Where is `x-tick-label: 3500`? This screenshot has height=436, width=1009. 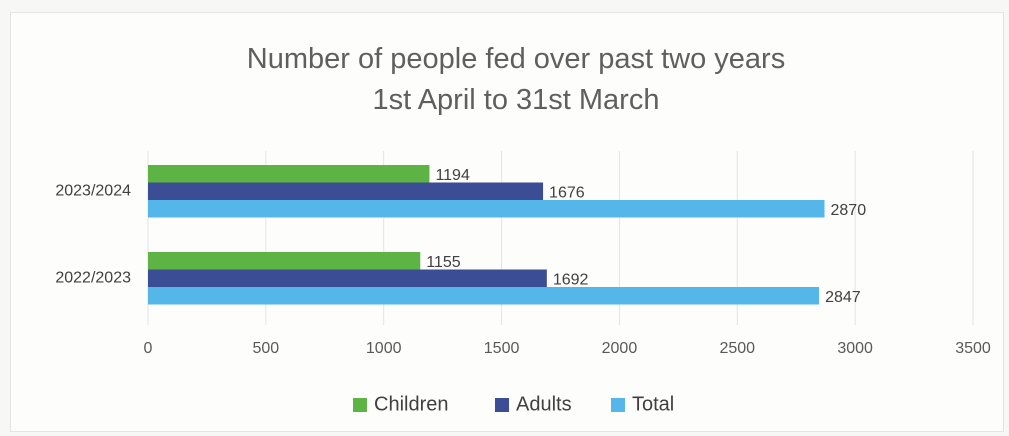
x-tick-label: 3500 is located at coordinates (973, 348).